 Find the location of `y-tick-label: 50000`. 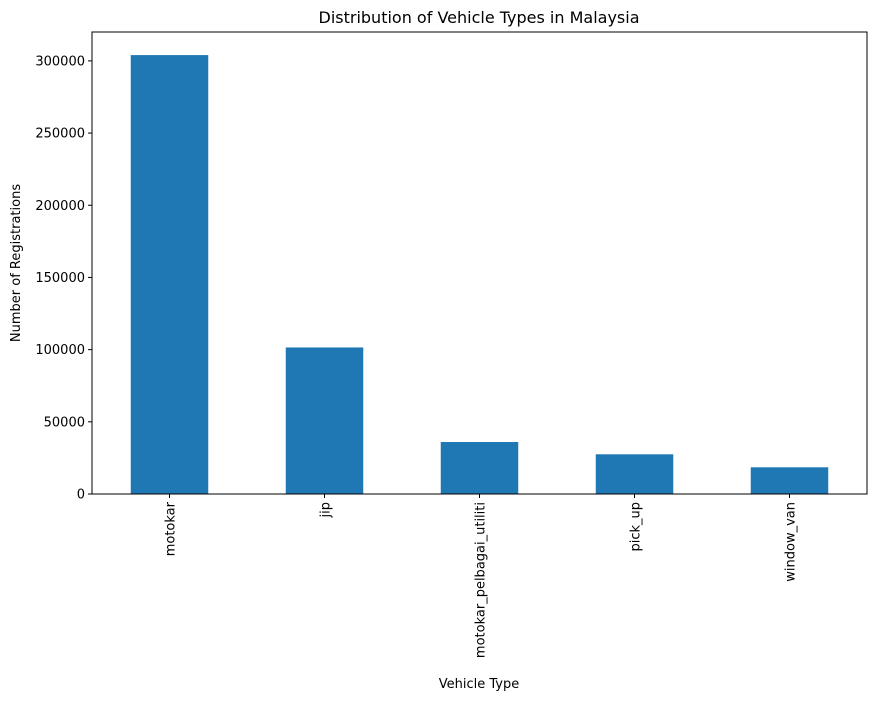

y-tick-label: 50000 is located at coordinates (64, 422).